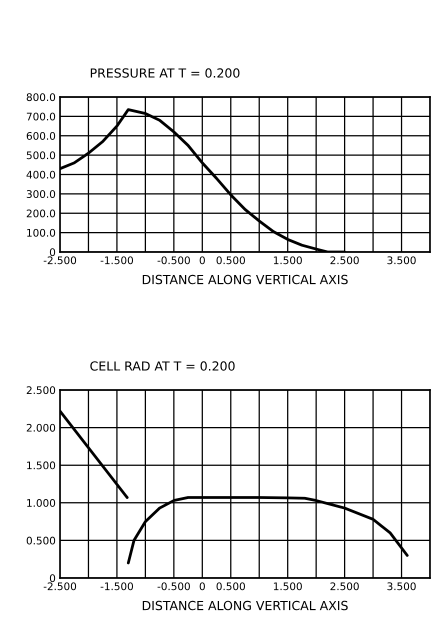 Image resolution: width=433 pixels, height=628 pixels. Describe the element at coordinates (41, 390) in the screenshot. I see `y-tick-label: 2.500` at that location.